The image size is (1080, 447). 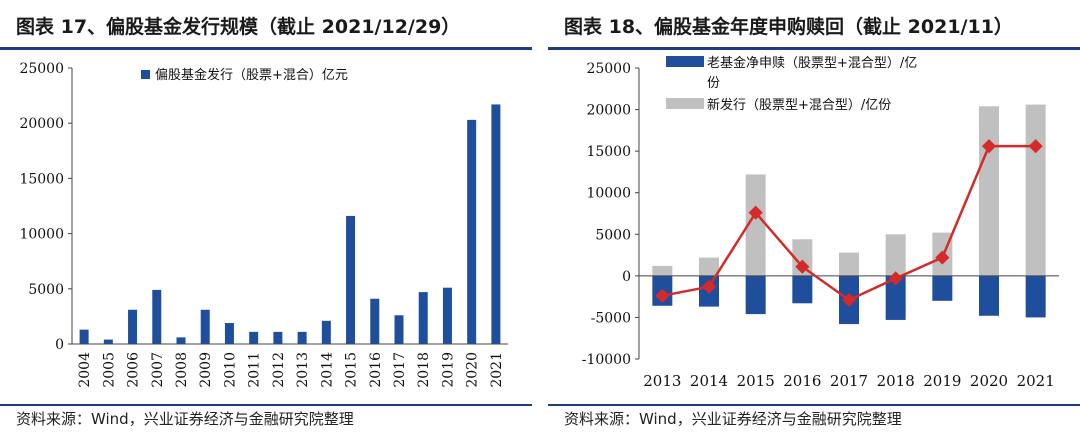 I want to click on y-tick-label: -10000, so click(x=606, y=360).